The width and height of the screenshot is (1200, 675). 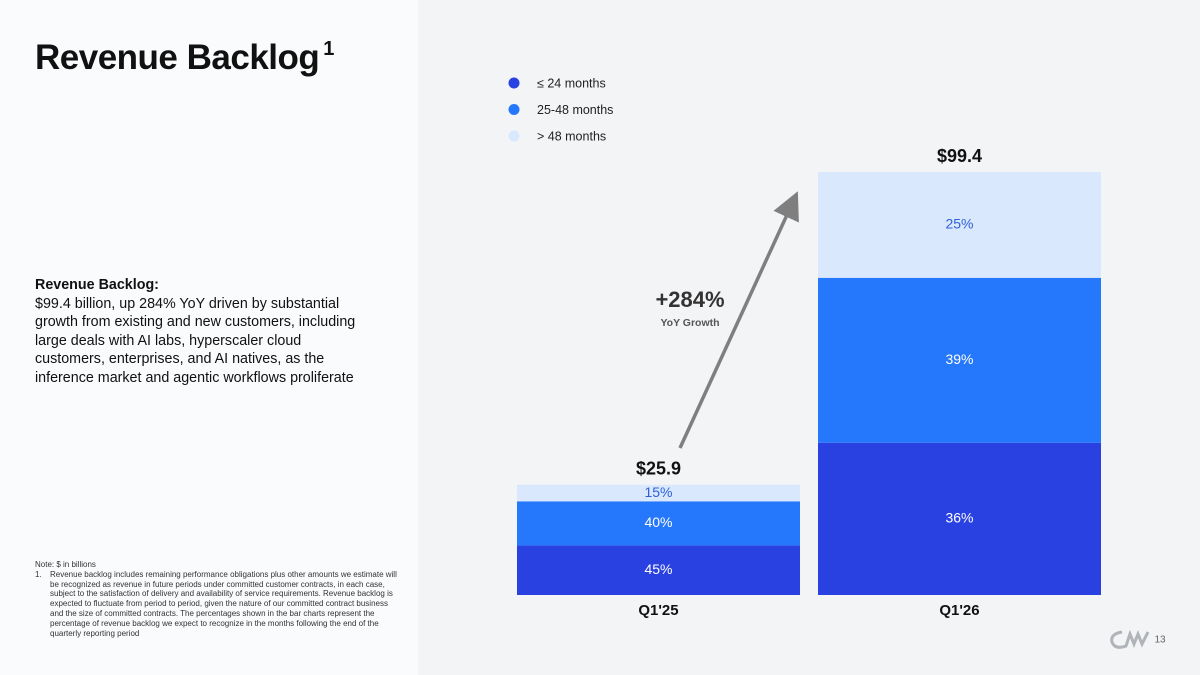 I want to click on description-heading: Revenue Backlog:, so click(x=97, y=285).